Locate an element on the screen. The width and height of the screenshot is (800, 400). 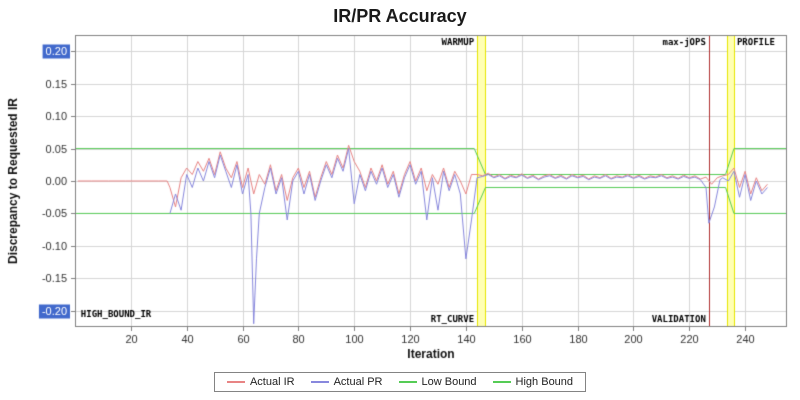
chart-legend: Actual IR Actual PR Low Bound High Bound is located at coordinates (400, 382).